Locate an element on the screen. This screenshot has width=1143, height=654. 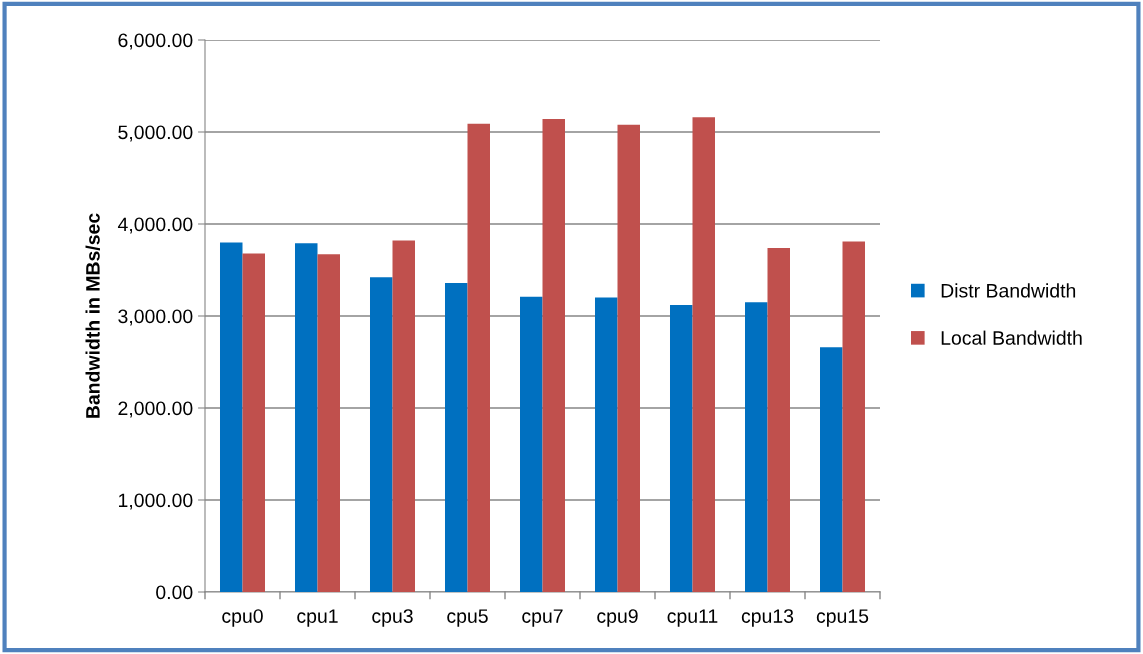
x-tick-label: cpu11 is located at coordinates (692, 618).